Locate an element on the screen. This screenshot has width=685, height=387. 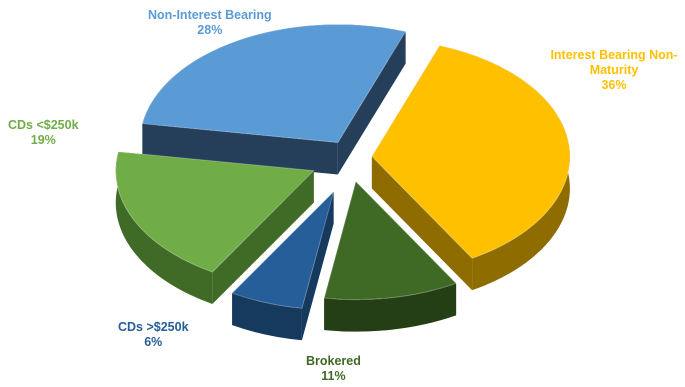
label-name: Maturity is located at coordinates (614, 70).